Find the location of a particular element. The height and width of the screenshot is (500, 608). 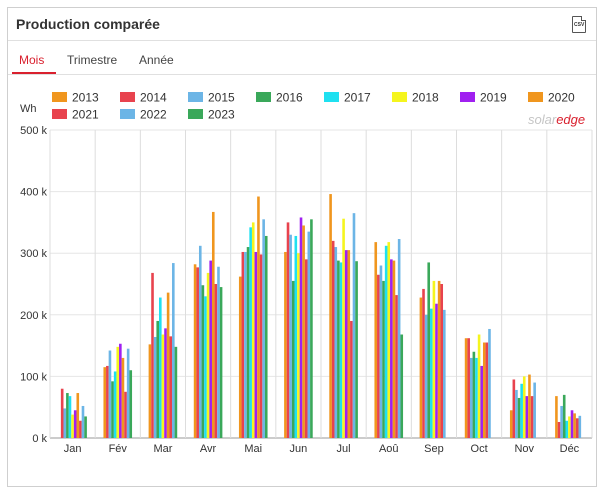

legend-swatch-2014 is located at coordinates (127, 97).